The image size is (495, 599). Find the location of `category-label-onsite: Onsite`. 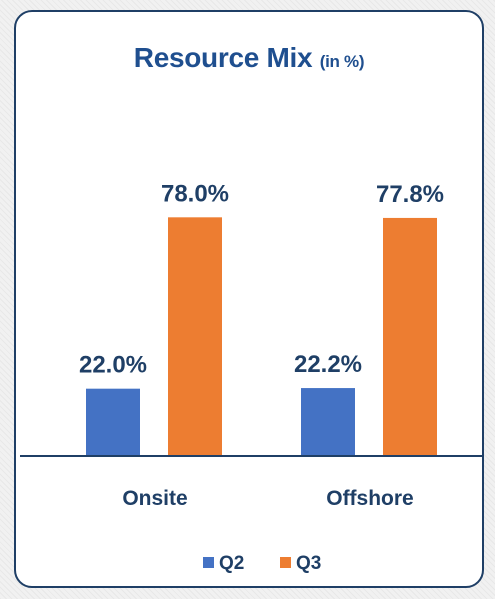

category-label-onsite: Onsite is located at coordinates (154, 498).